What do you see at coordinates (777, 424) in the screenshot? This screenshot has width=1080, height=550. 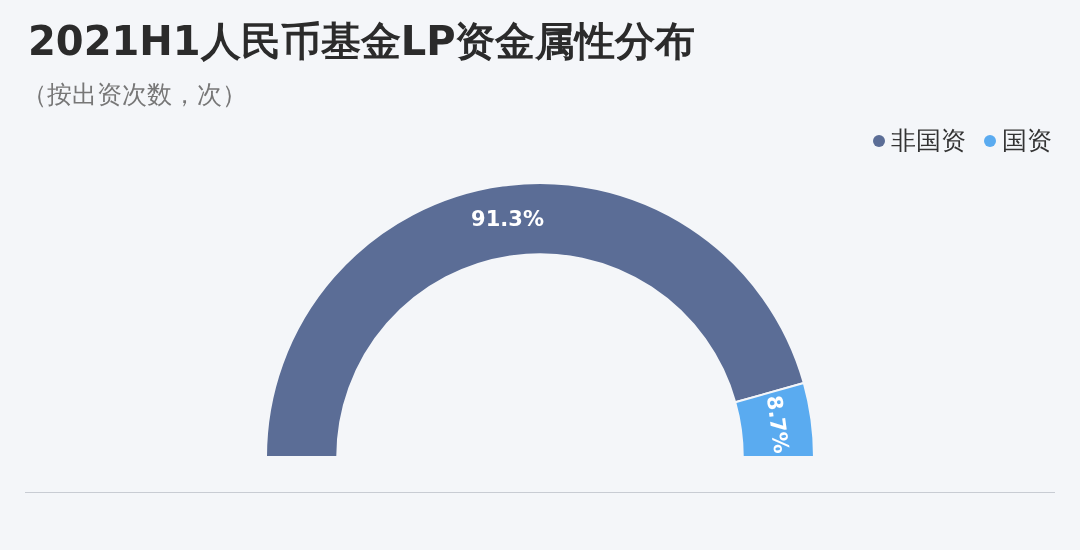 I see `data-label: 8.7%` at bounding box center [777, 424].